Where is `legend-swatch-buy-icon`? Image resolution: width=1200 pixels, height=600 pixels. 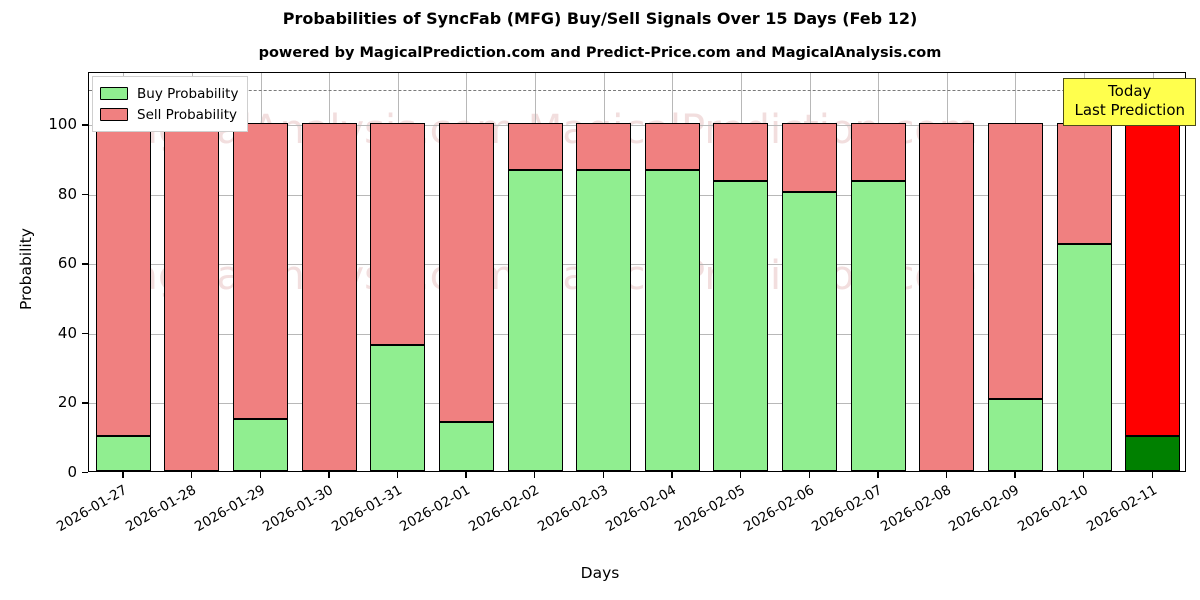 legend-swatch-buy-icon is located at coordinates (114, 93).